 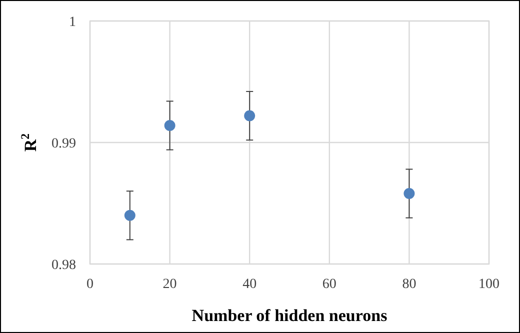 I want to click on x-tick-label: 100, so click(x=489, y=284).